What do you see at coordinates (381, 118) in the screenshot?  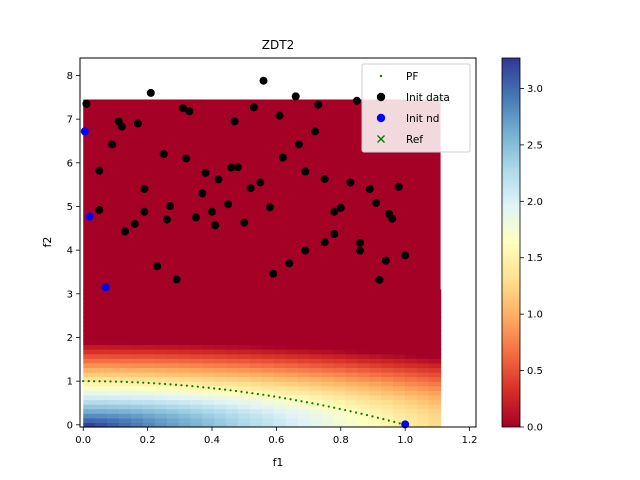 I see `legend-marker-init-nd` at bounding box center [381, 118].